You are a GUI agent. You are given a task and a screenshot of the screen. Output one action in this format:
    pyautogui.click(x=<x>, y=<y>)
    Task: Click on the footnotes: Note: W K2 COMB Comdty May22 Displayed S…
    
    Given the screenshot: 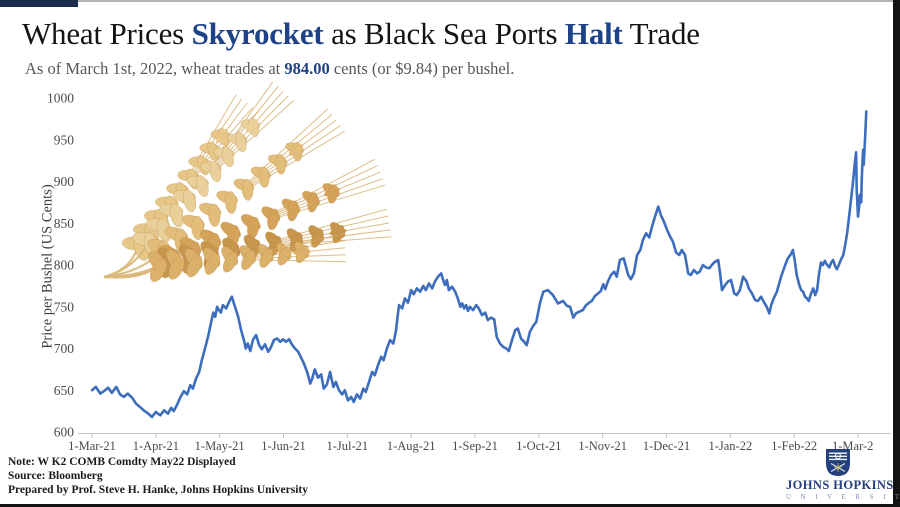 What is the action you would take?
    pyautogui.click(x=158, y=476)
    